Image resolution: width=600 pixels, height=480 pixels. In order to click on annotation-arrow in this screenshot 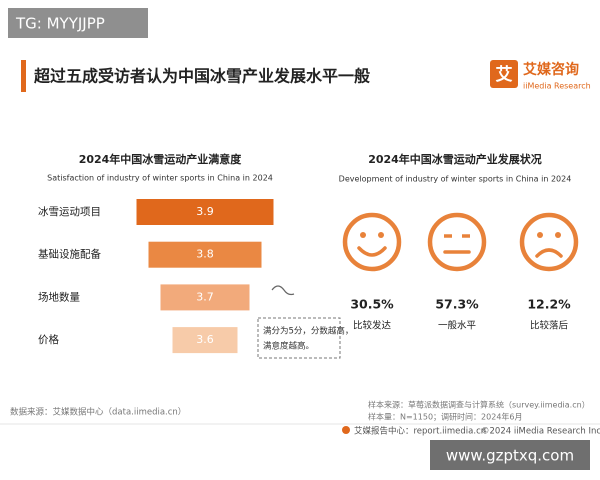, I will do `click(283, 290)`.